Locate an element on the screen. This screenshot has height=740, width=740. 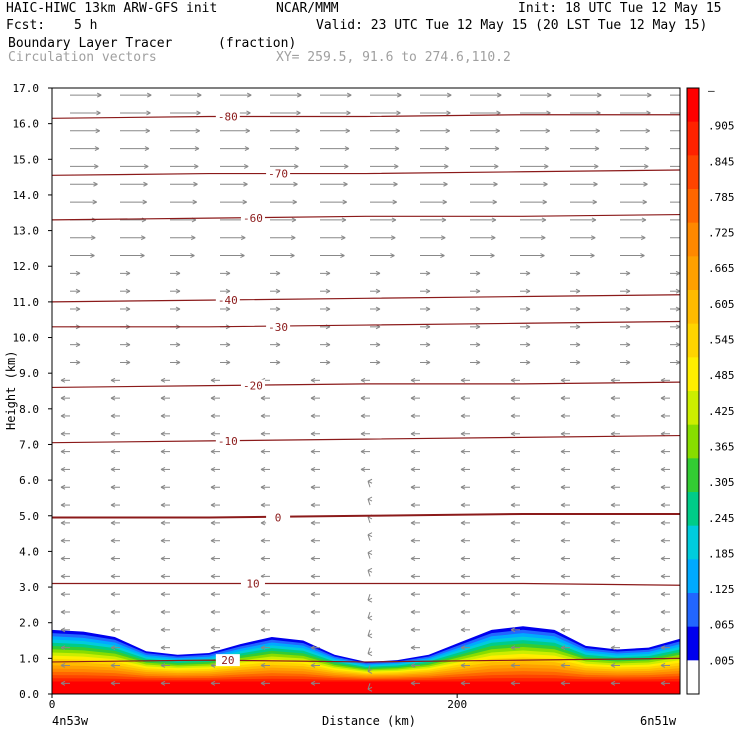
y-tick-label: 7.0 is located at coordinates (29, 444).